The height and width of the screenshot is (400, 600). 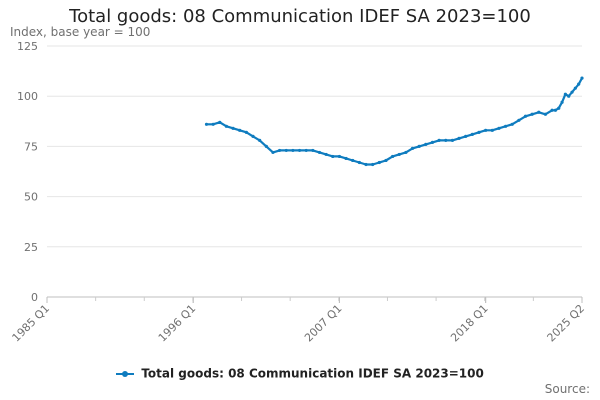 I want to click on y-tick-label: 25, so click(x=31, y=247).